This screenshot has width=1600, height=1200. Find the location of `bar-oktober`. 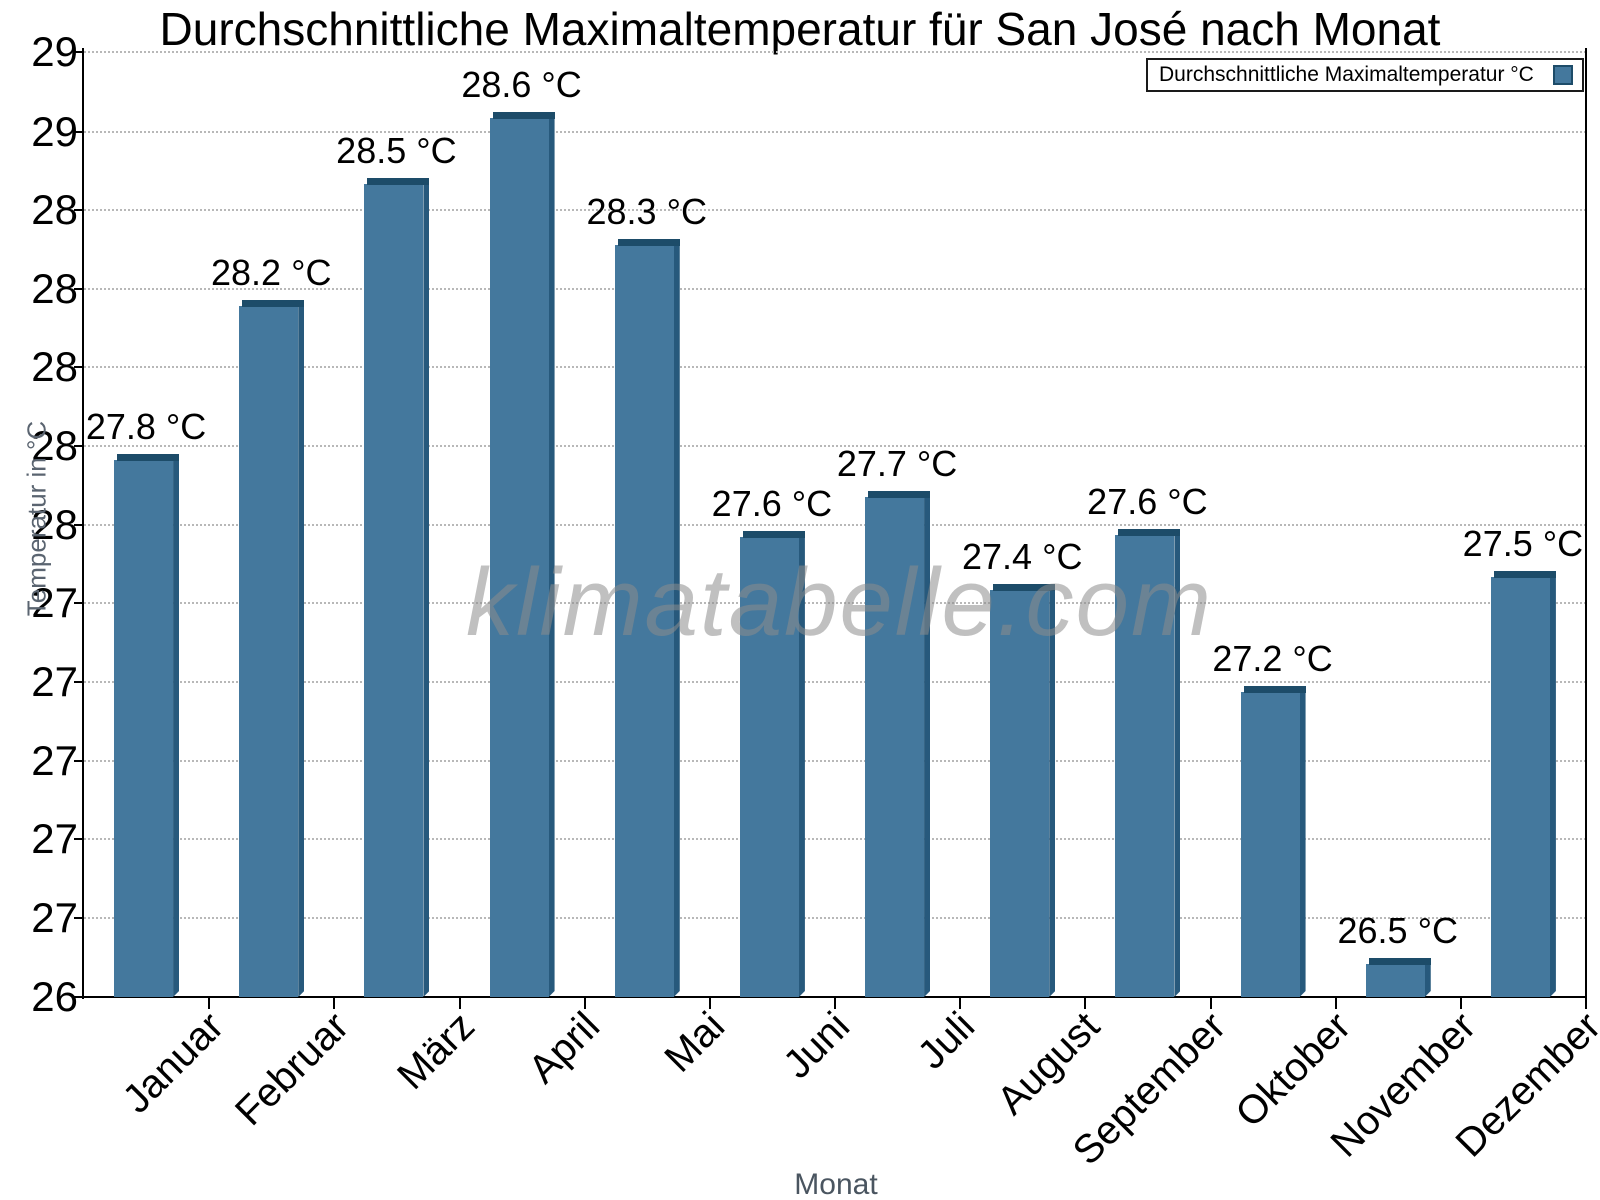

bar-oktober is located at coordinates (1273, 841).